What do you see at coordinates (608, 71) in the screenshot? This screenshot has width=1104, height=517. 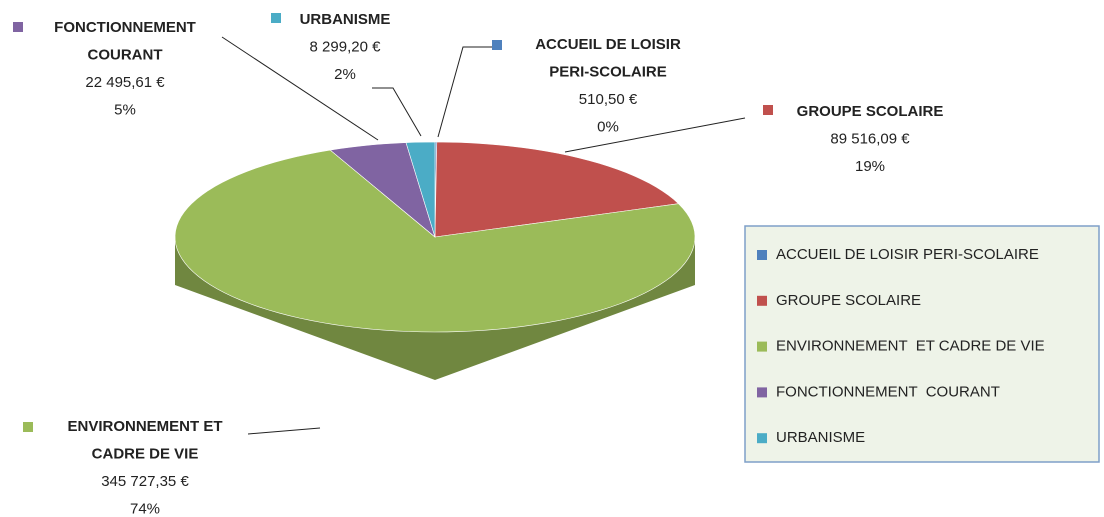 I see `slice-label: PERI-SCOLAIRE` at bounding box center [608, 71].